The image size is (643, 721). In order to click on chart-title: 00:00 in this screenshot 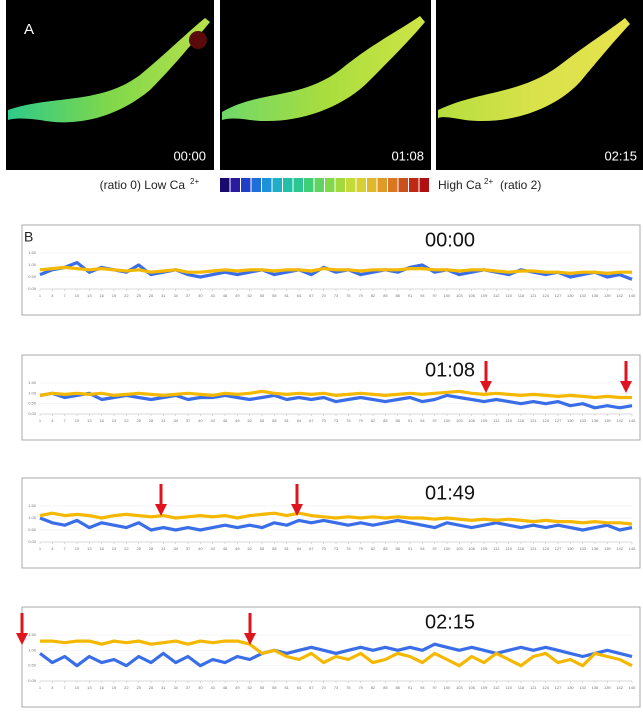, I will do `click(450, 240)`.